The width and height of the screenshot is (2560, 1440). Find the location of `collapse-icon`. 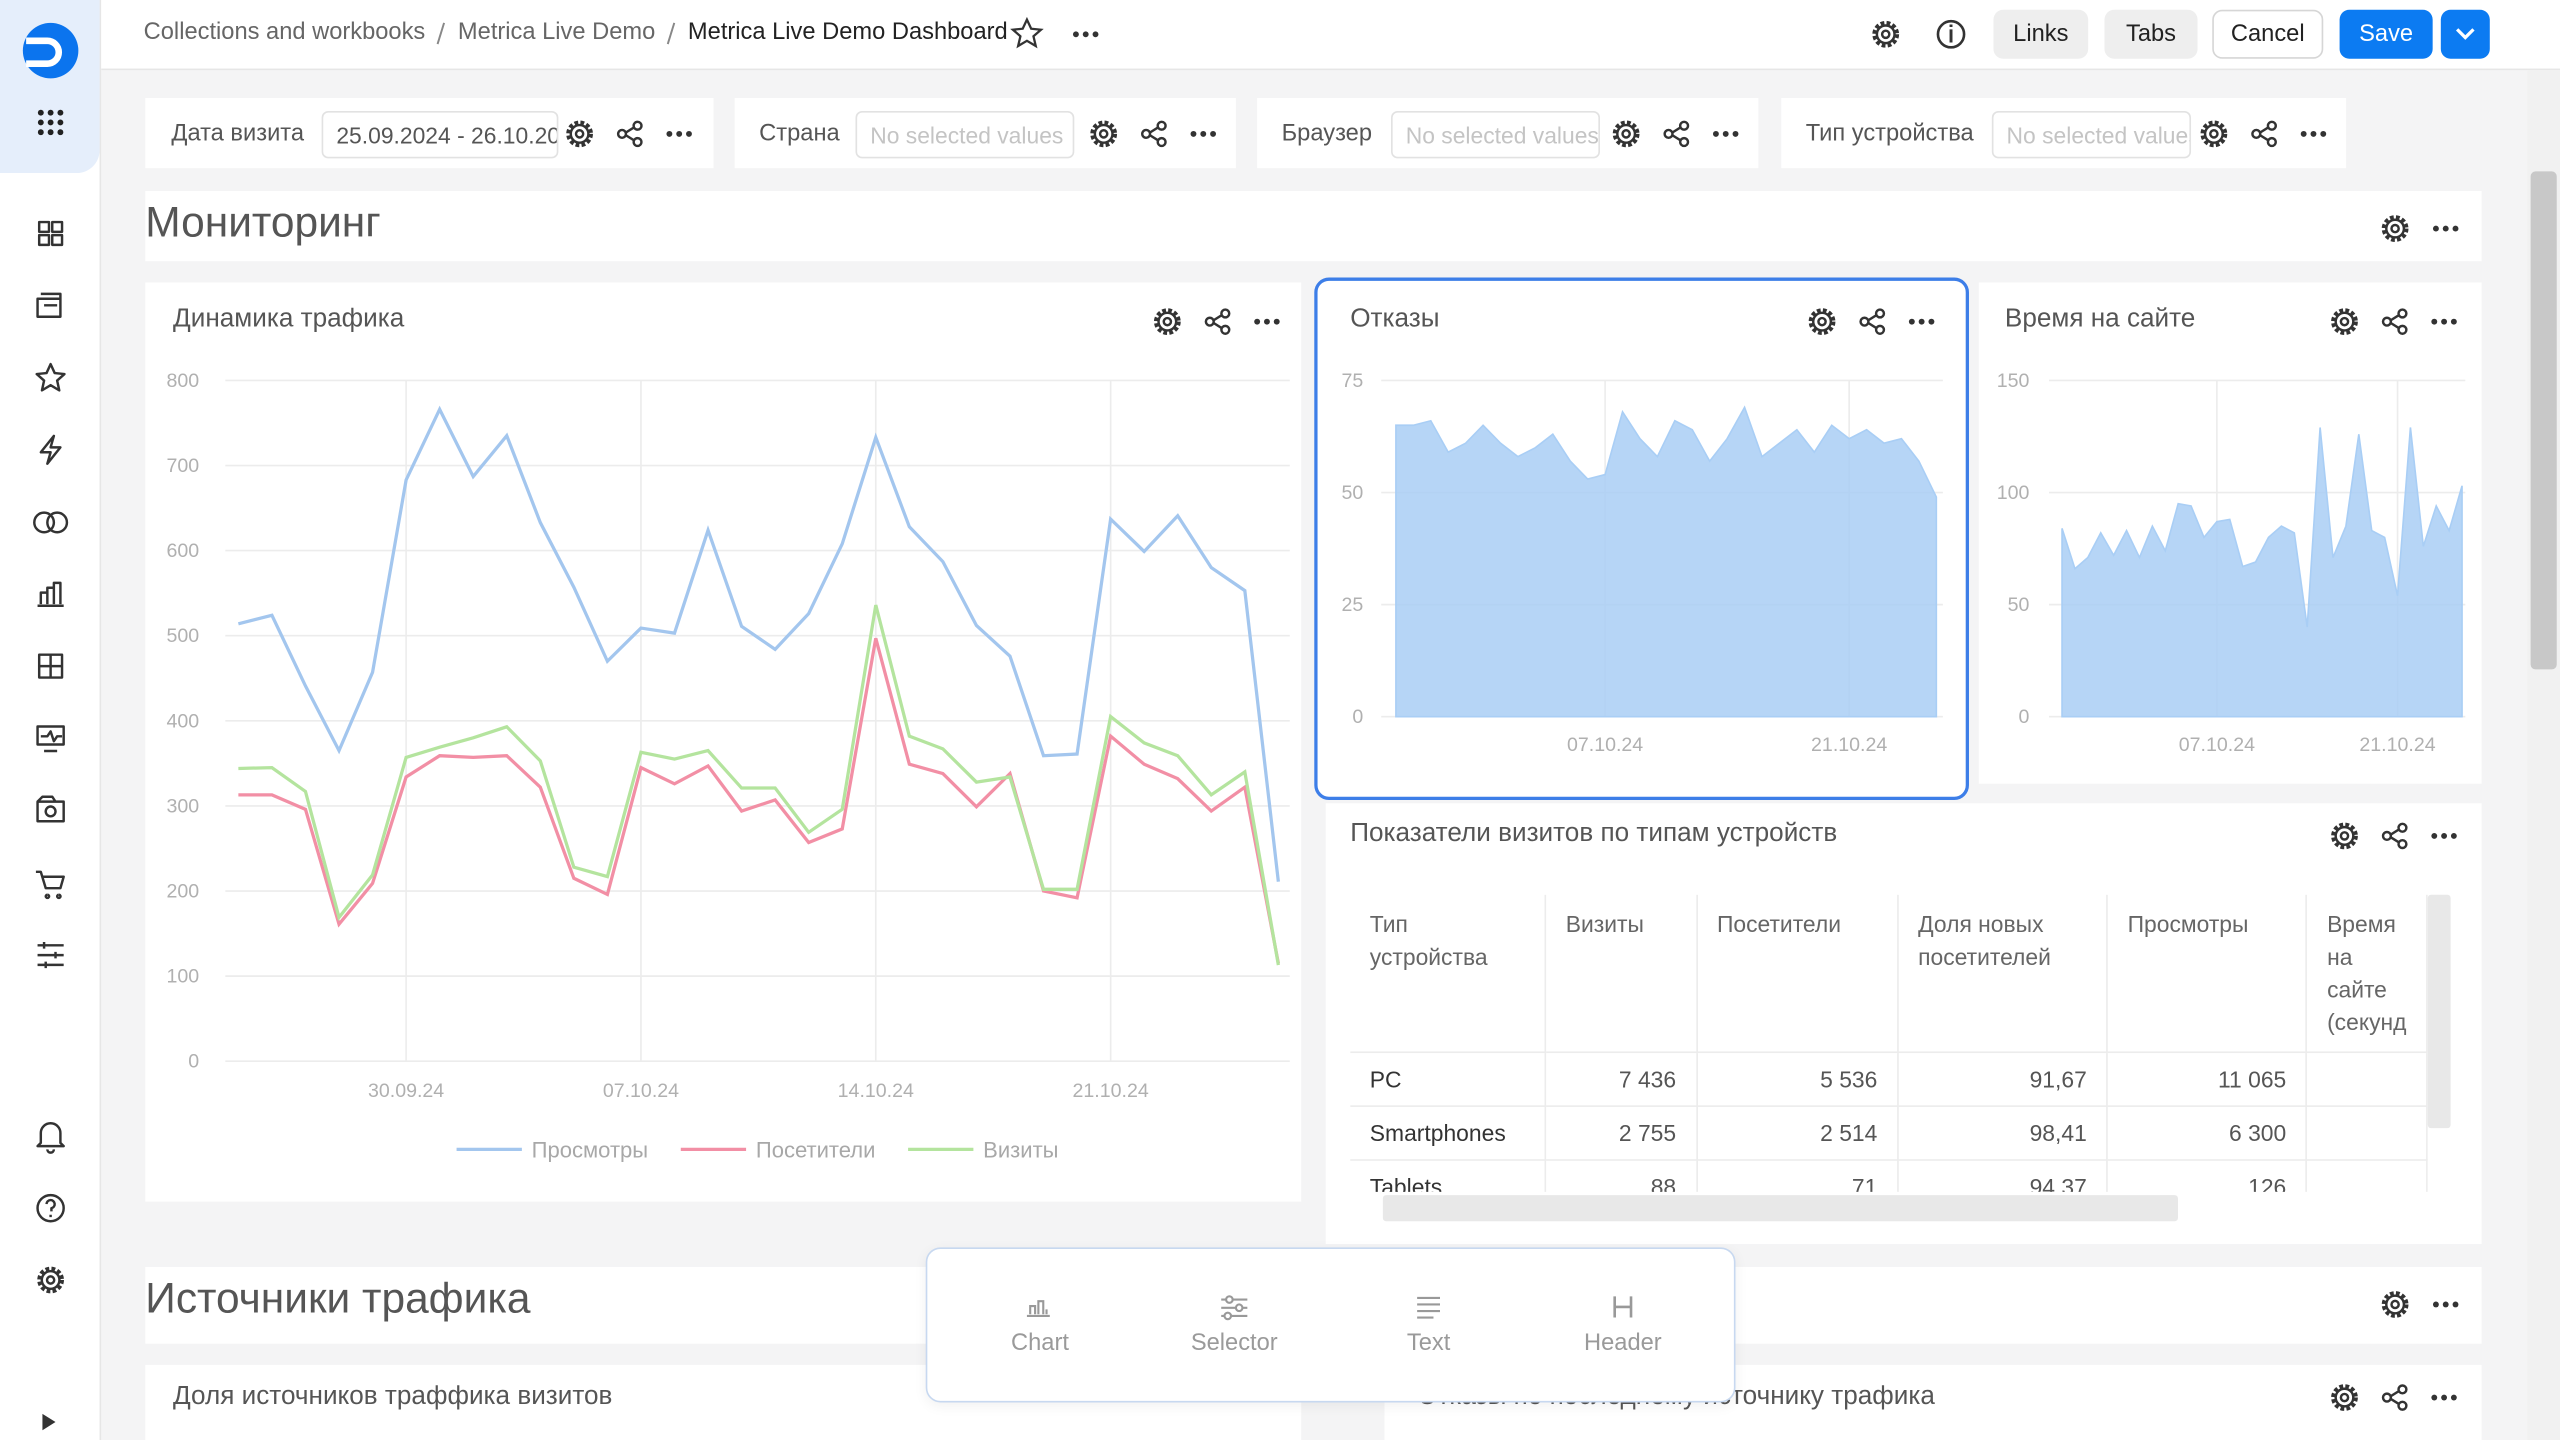

collapse-icon is located at coordinates (48, 1422).